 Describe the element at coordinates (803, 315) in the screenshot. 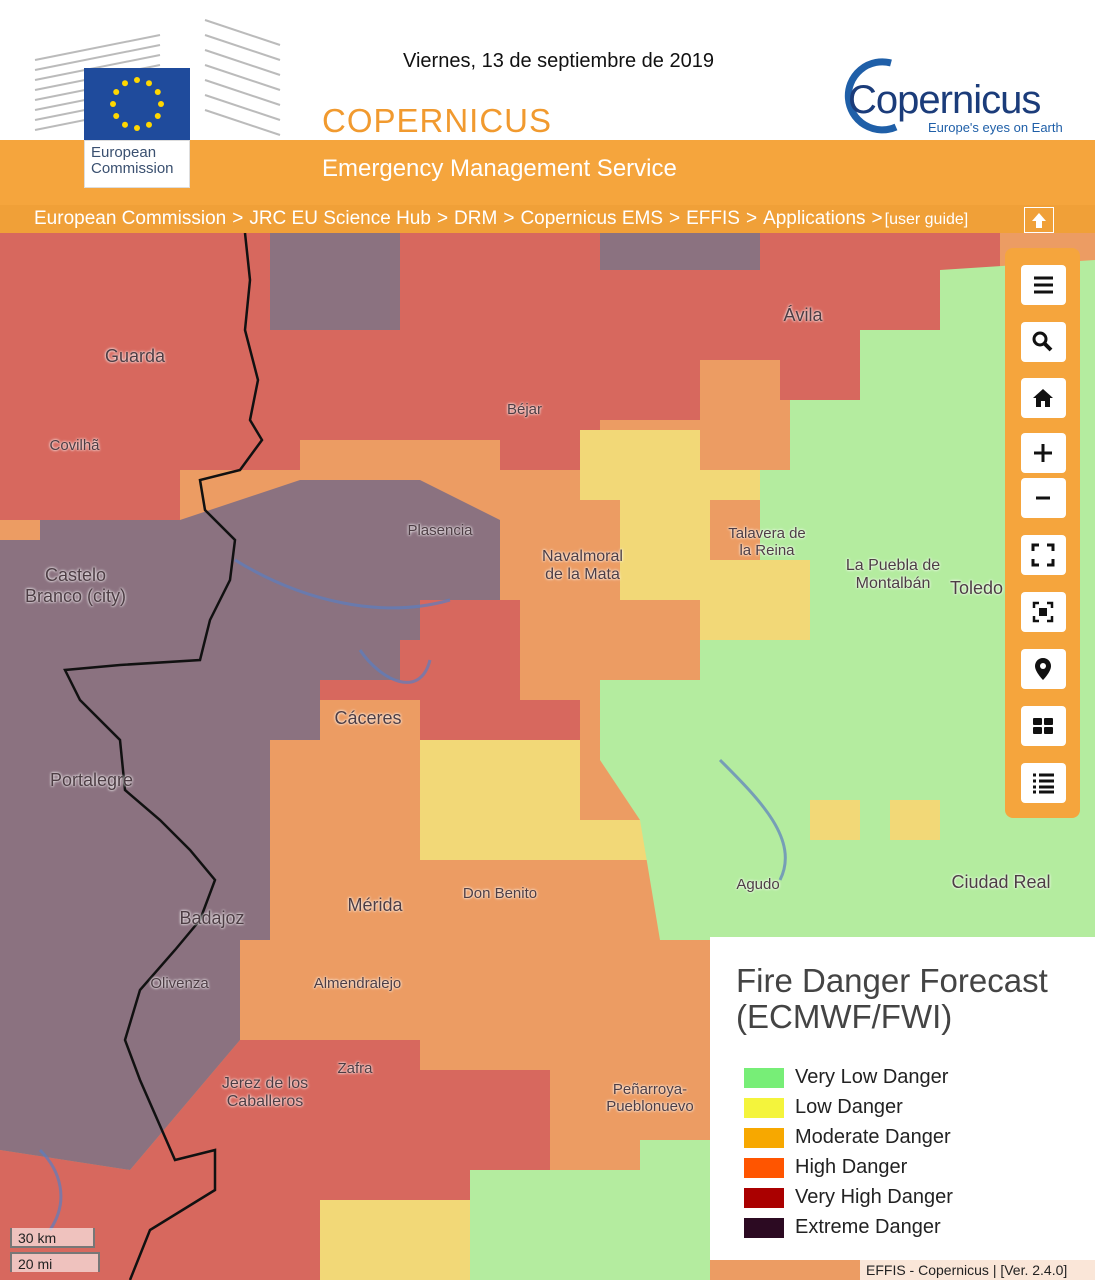

I see `place-label: Ávila` at that location.